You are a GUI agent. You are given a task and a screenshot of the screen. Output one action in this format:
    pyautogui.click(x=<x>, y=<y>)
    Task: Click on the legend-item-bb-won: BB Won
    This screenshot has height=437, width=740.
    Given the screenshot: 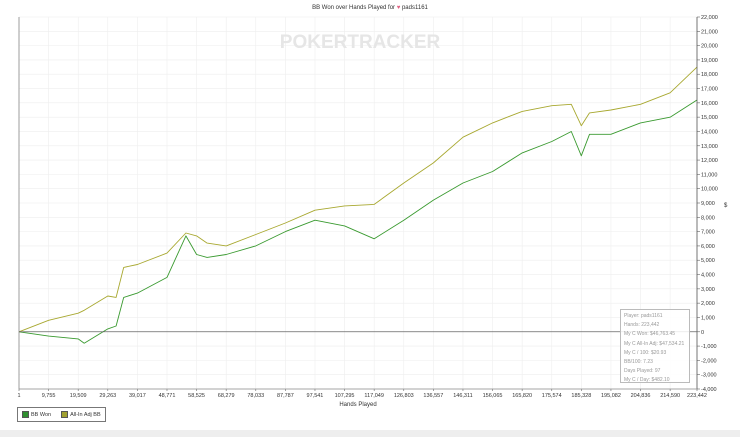 What is the action you would take?
    pyautogui.click(x=36, y=414)
    